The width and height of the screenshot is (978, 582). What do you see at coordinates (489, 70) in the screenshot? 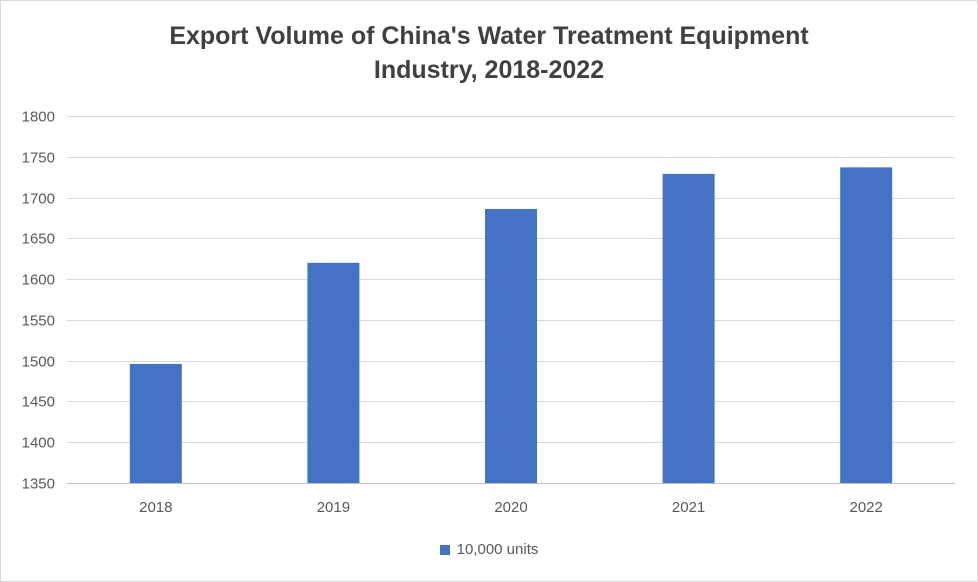
I see `chart-title-line-2: Industry, 2018-2022` at bounding box center [489, 70].